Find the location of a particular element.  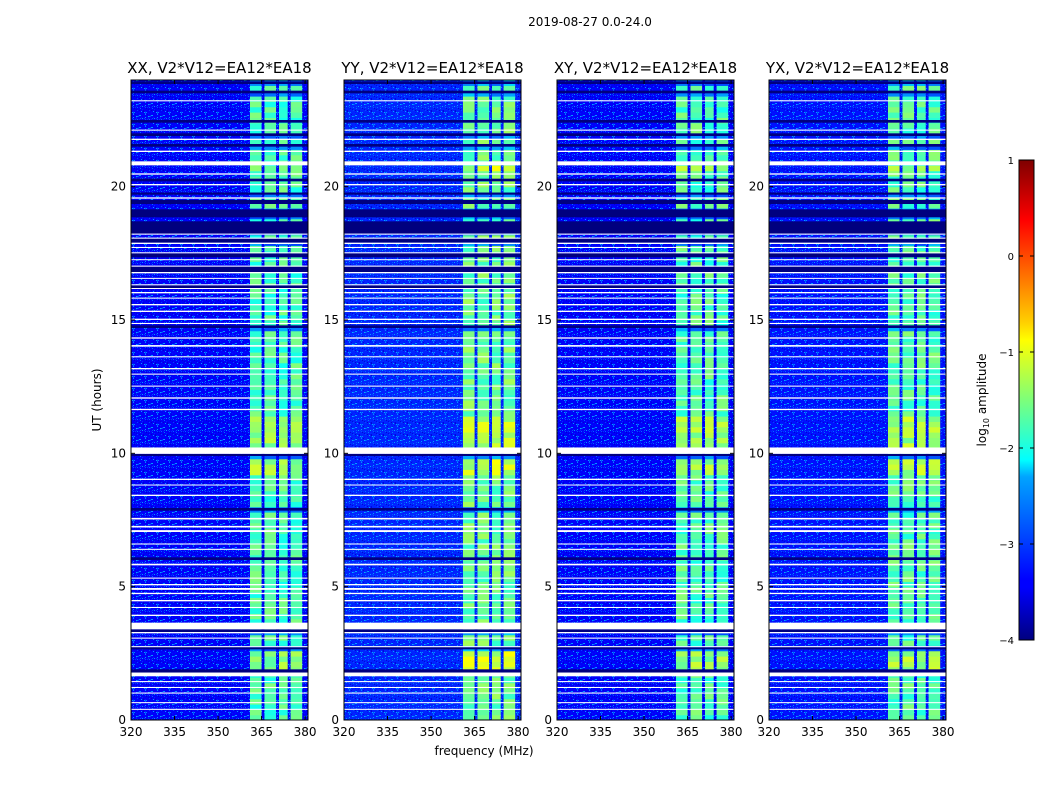

axes-frame is located at coordinates (645, 400).